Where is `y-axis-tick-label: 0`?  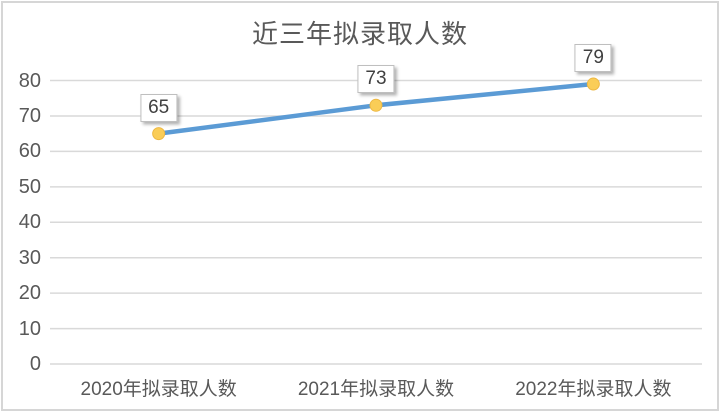 y-axis-tick-label: 0 is located at coordinates (35, 364).